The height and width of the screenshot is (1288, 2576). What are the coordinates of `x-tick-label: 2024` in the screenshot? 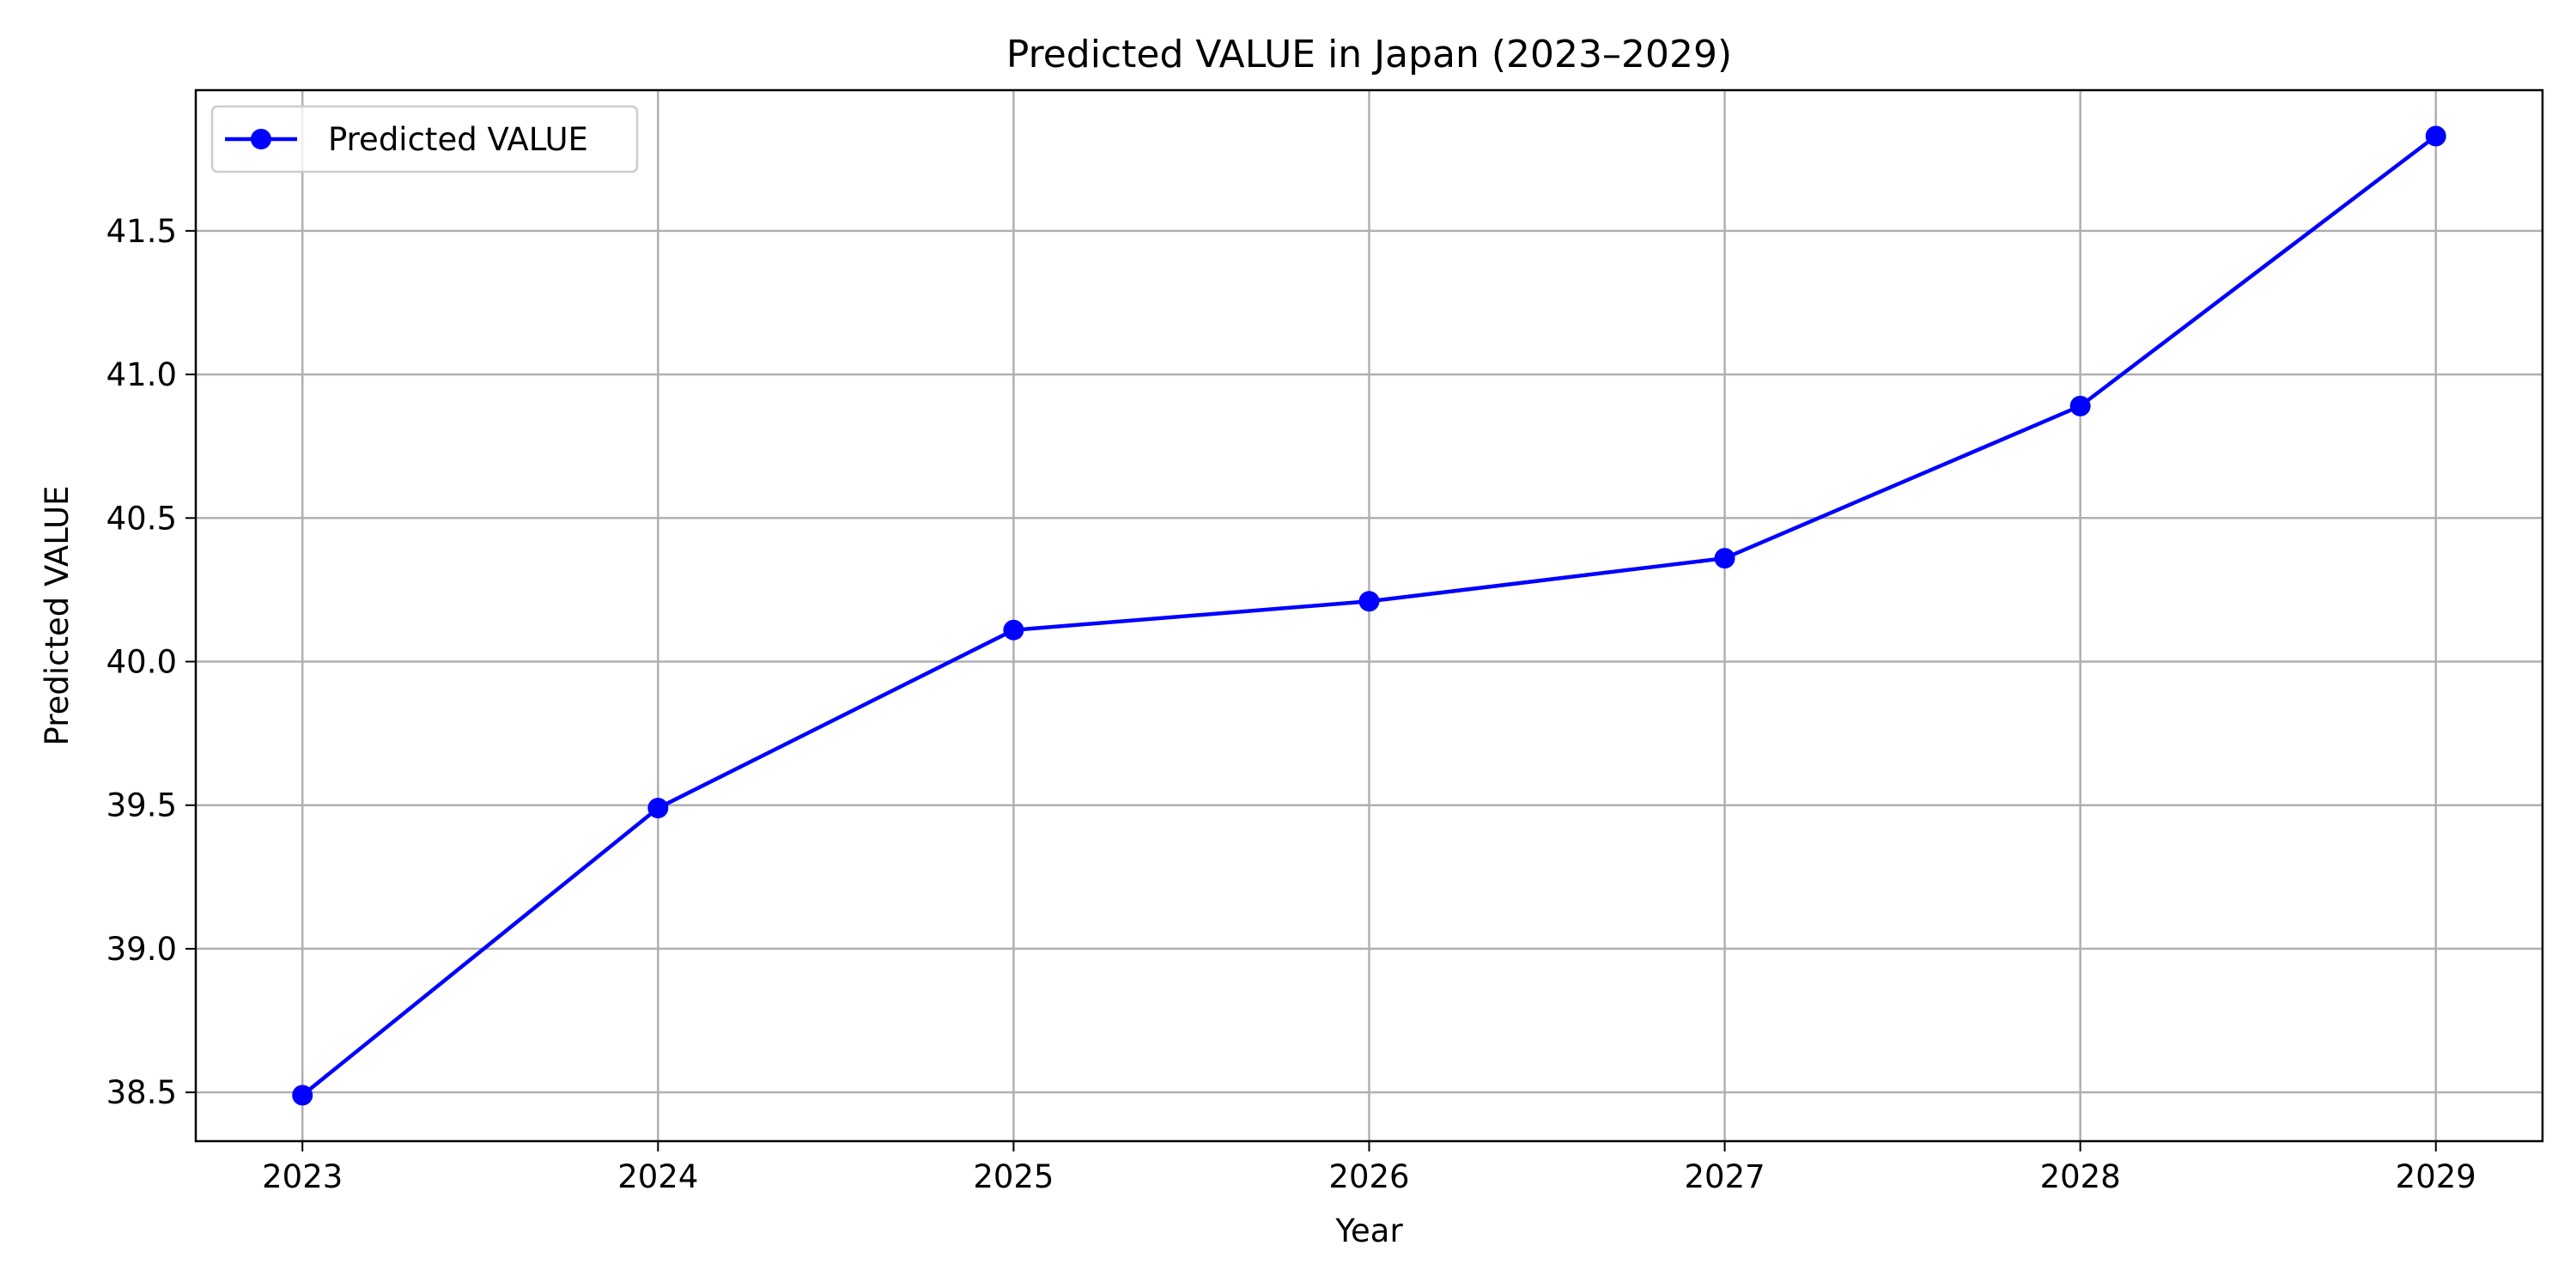 It's located at (658, 1177).